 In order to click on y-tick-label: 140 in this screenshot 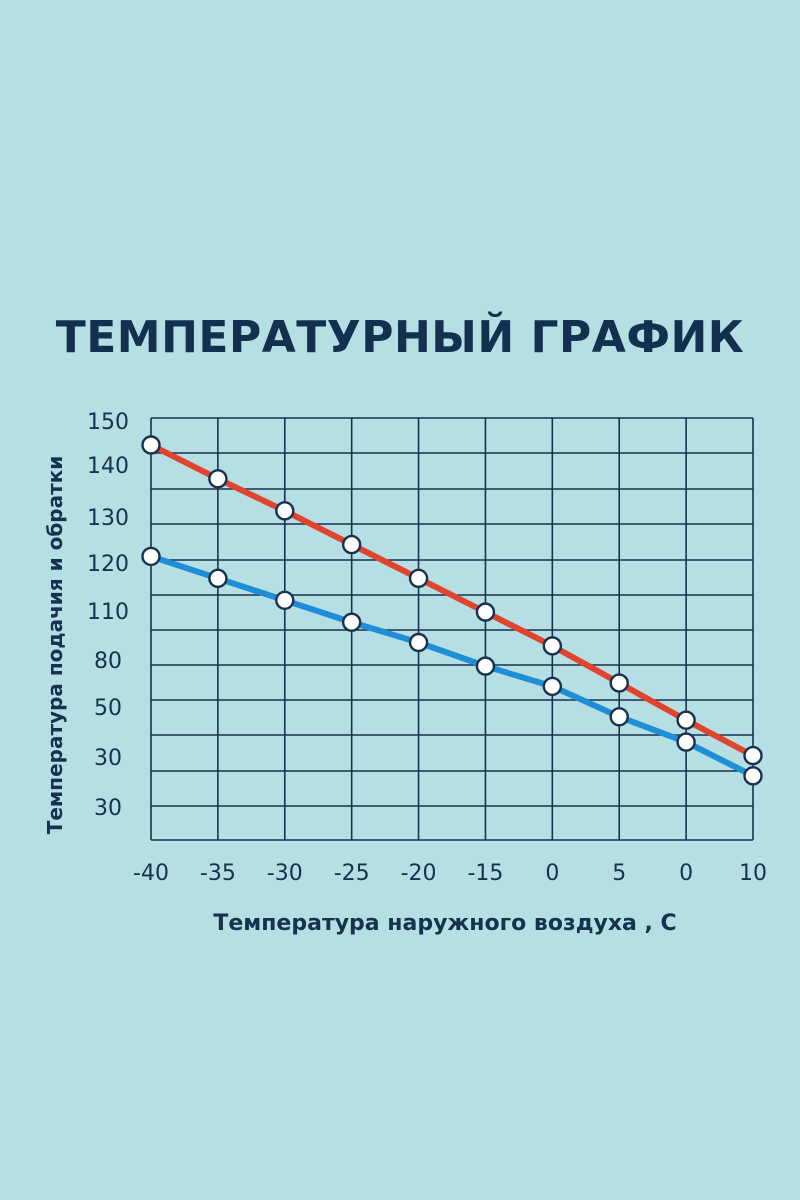, I will do `click(108, 466)`.